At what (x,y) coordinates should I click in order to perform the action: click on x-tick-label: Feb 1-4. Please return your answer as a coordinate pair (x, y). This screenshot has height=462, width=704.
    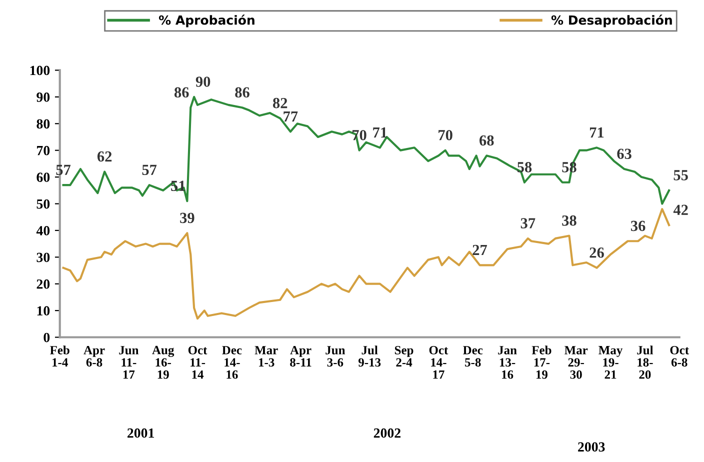
    Looking at the image, I should click on (60, 356).